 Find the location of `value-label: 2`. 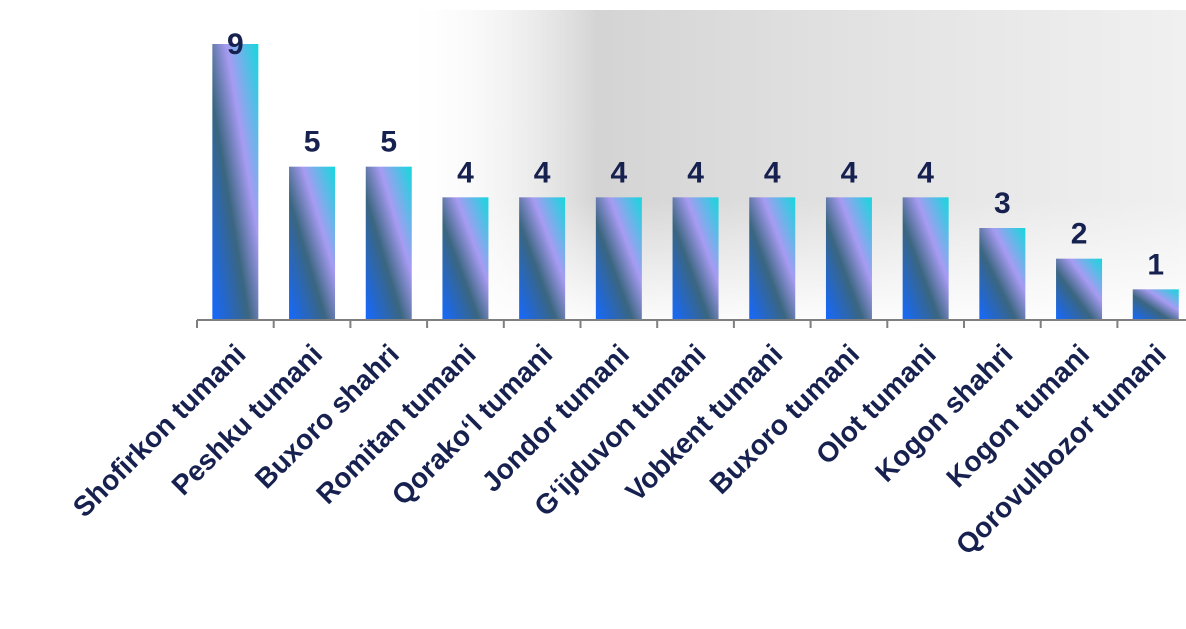

value-label: 2 is located at coordinates (1079, 234).